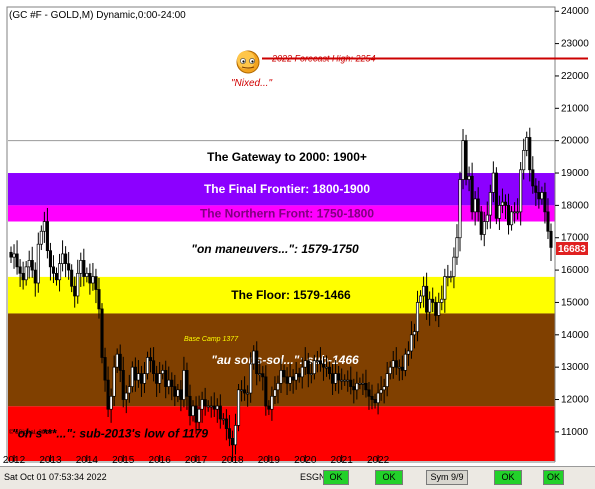 The height and width of the screenshot is (489, 595). Describe the element at coordinates (389, 477) in the screenshot. I see `status-ok-indicator-2: OK` at that location.